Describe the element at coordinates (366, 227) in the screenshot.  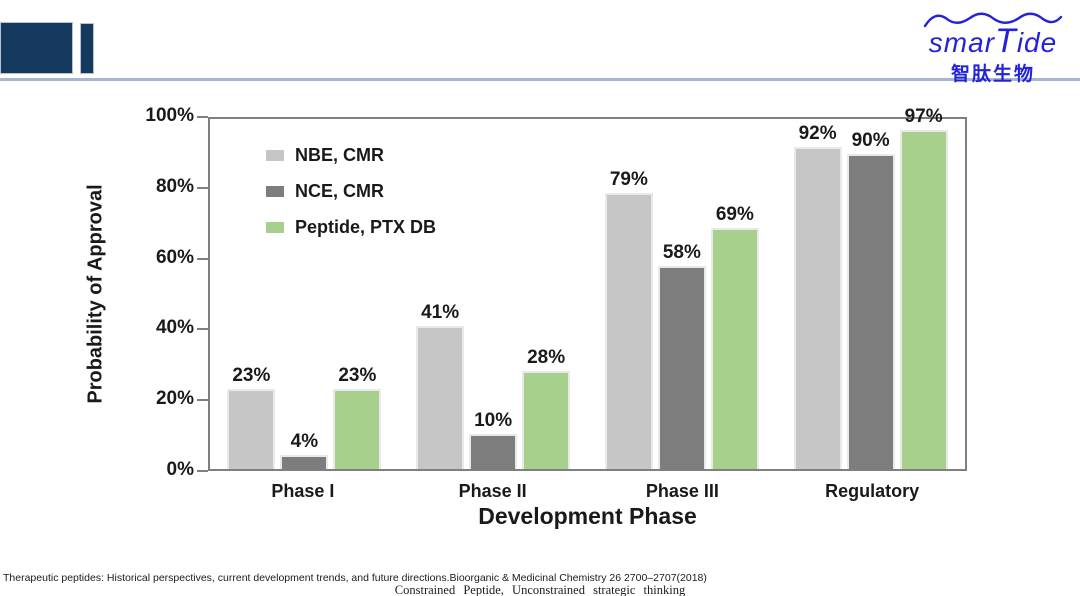
I see `legend-label: Peptide, PTX DB` at that location.